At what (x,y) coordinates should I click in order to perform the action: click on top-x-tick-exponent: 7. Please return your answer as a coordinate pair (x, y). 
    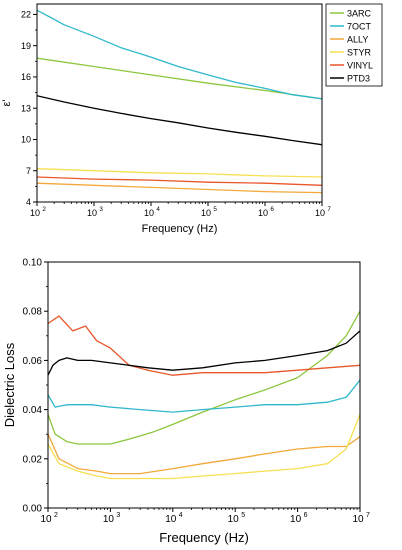
    Looking at the image, I should click on (329, 209).